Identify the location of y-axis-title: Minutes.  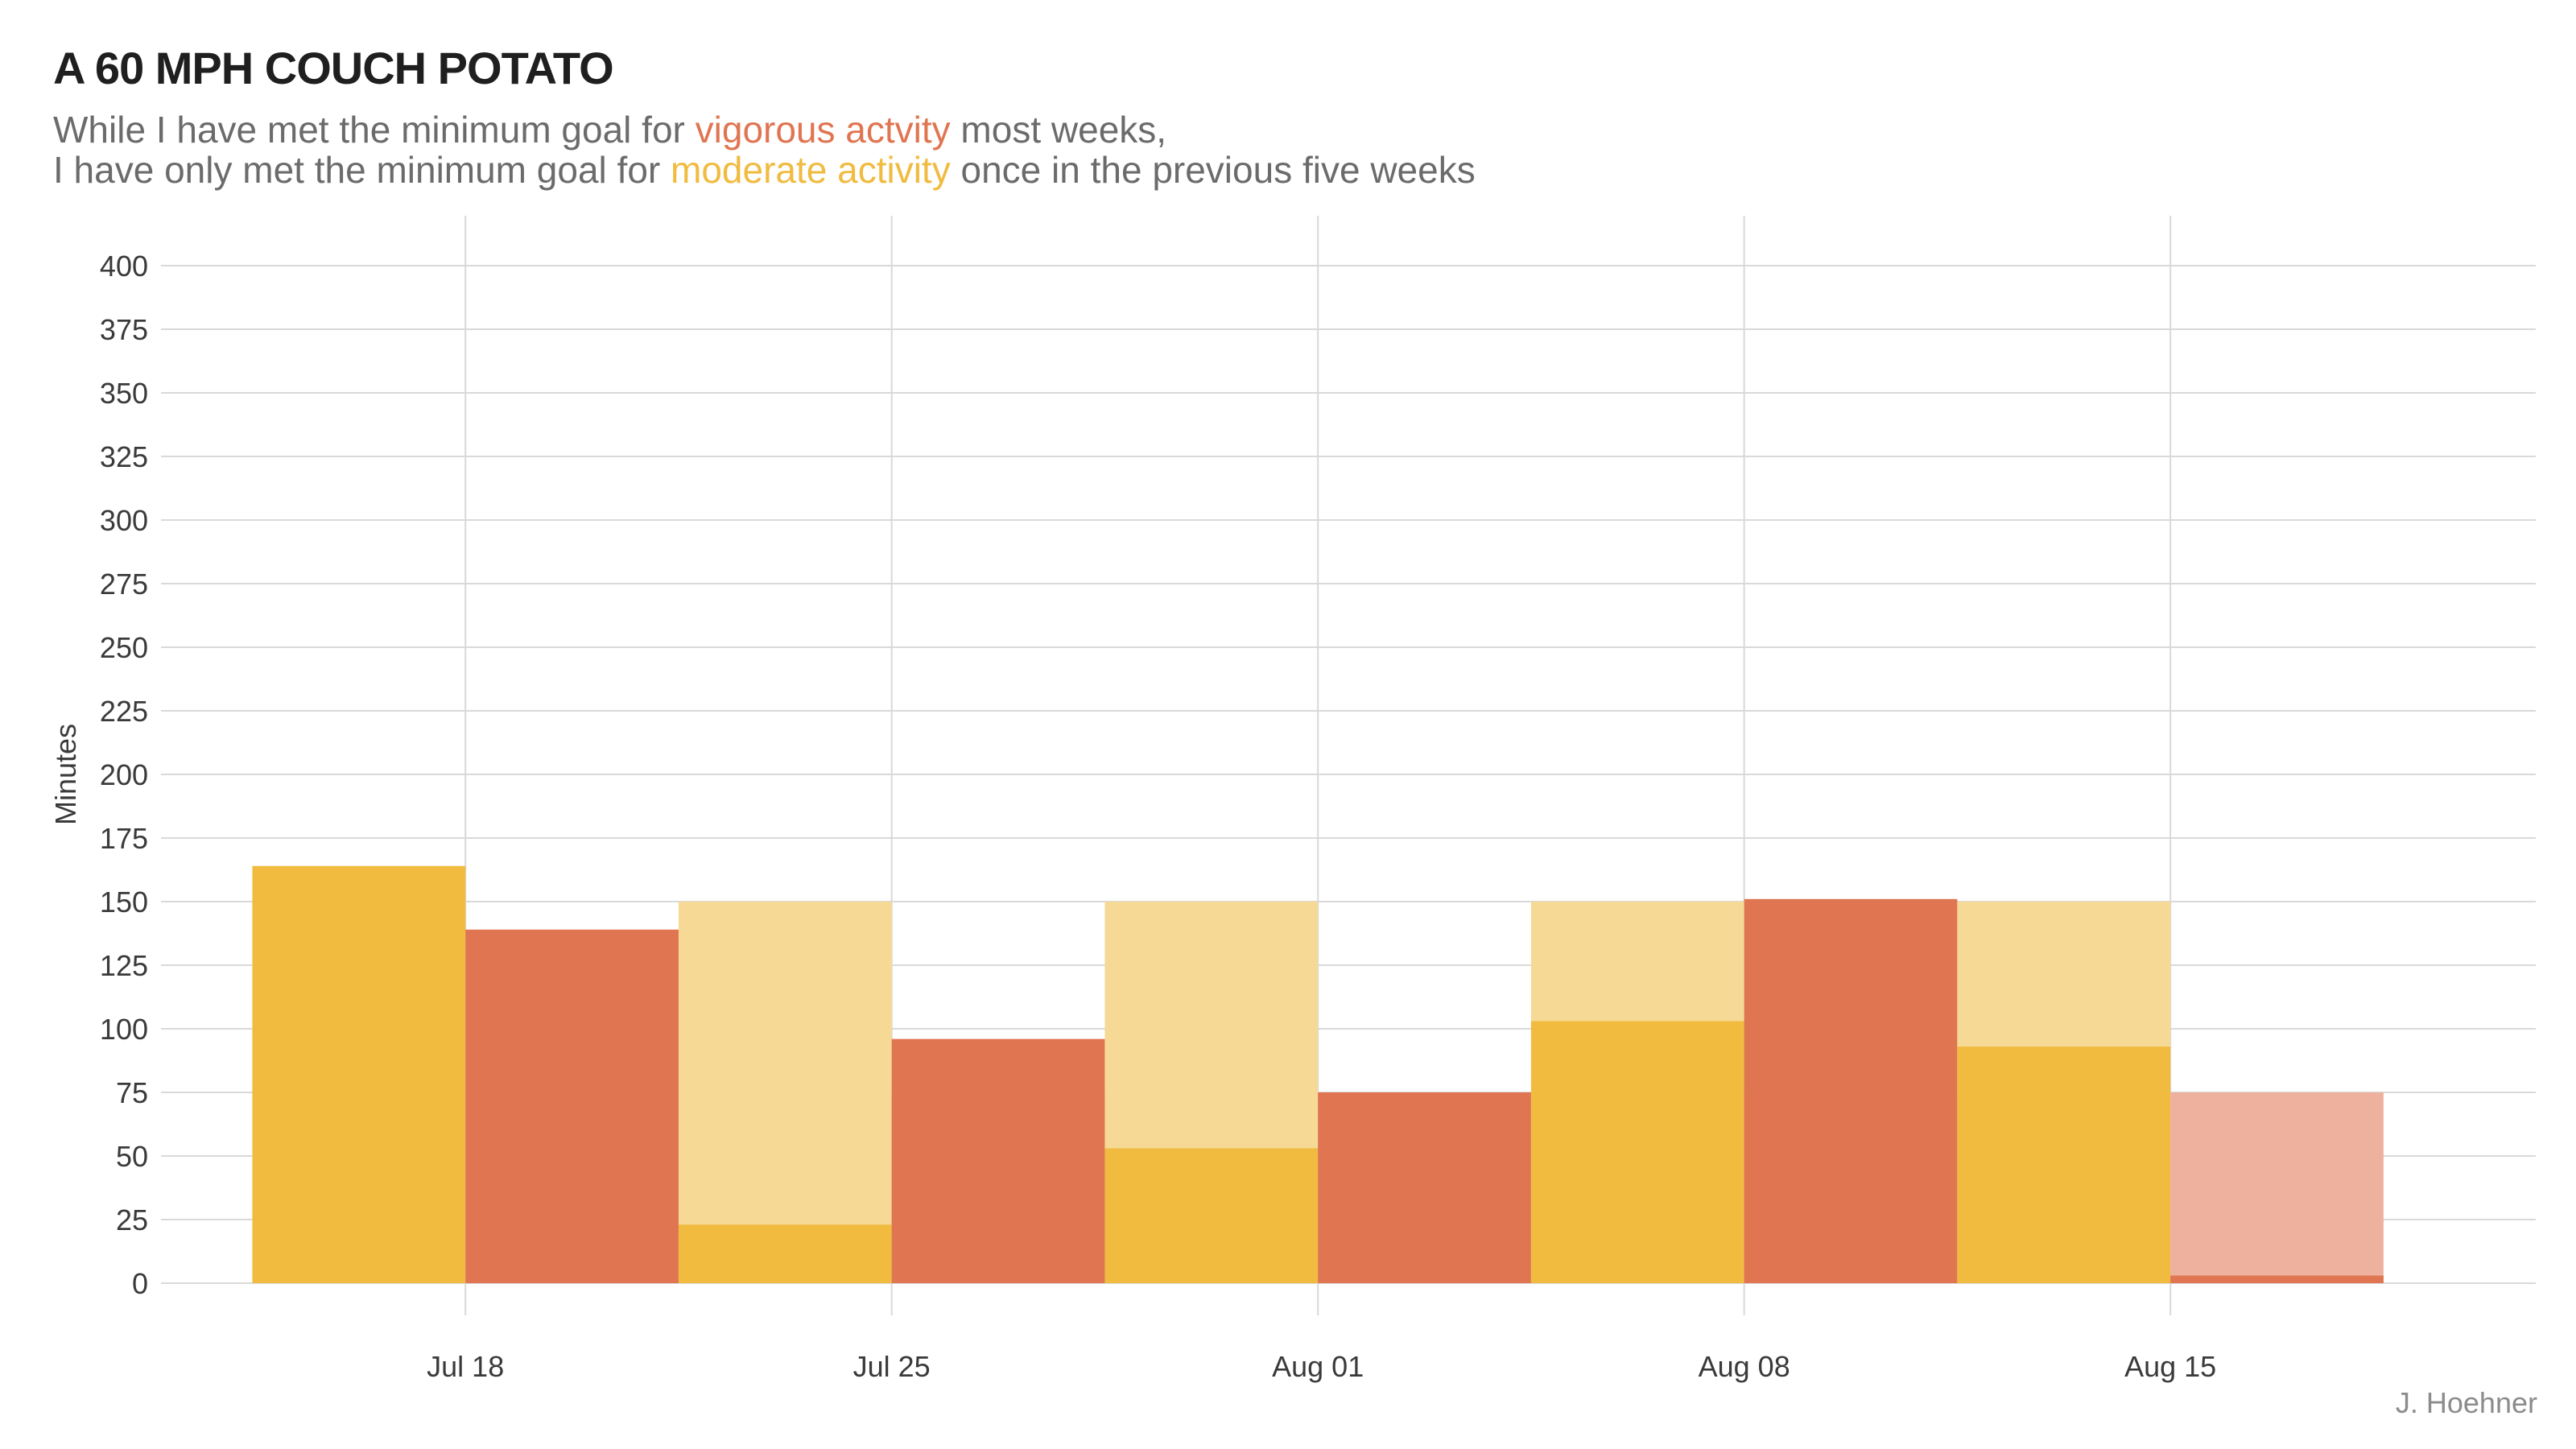
(65, 774).